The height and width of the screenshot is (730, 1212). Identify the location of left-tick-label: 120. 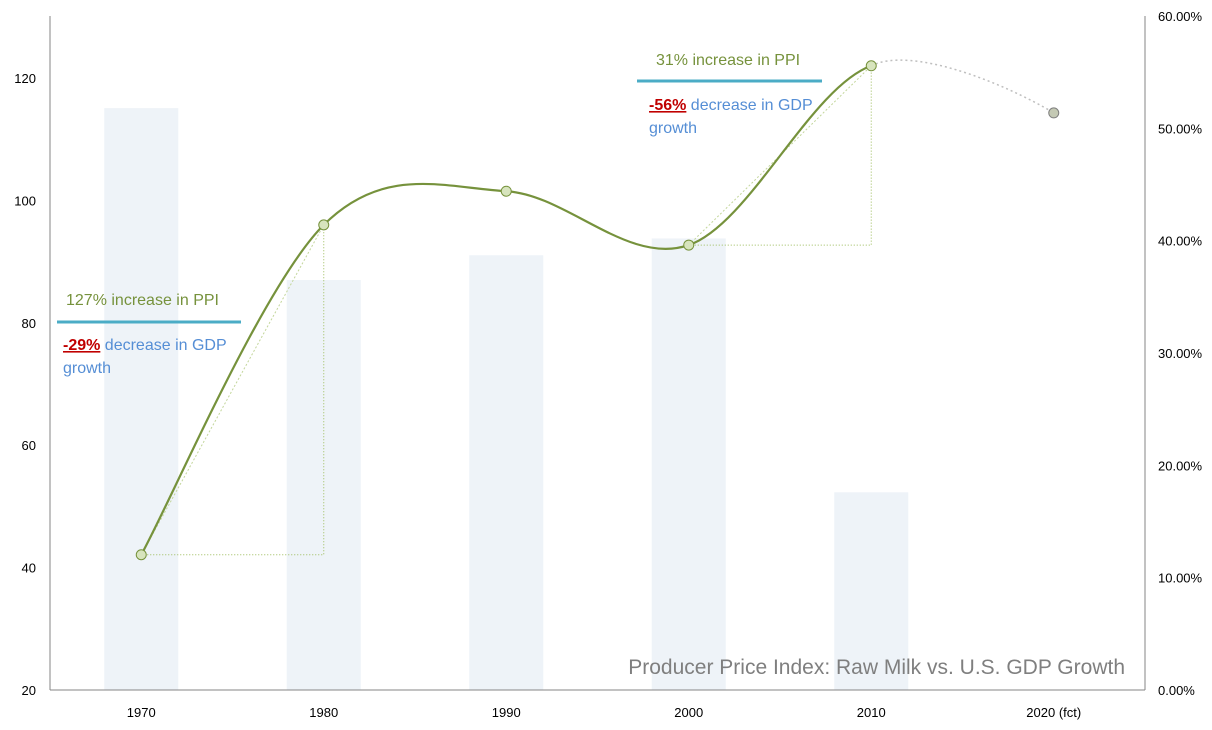
(25, 78).